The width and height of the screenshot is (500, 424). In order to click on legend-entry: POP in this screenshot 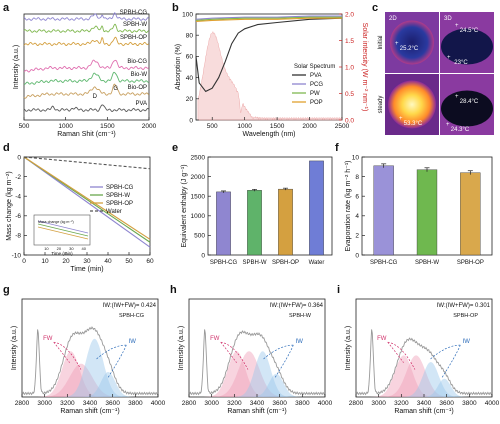, I will do `click(316, 103)`.